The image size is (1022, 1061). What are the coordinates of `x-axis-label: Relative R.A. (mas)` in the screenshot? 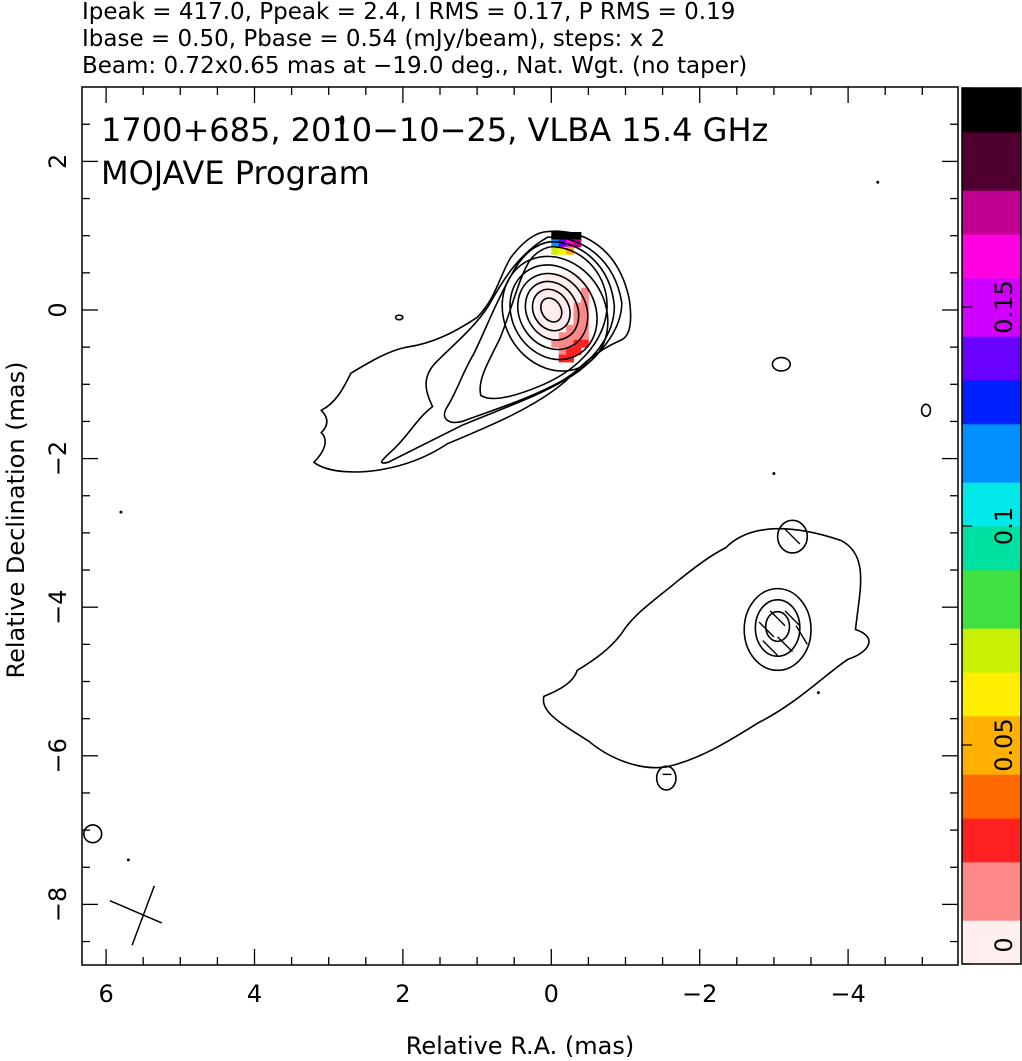 It's located at (520, 1046).